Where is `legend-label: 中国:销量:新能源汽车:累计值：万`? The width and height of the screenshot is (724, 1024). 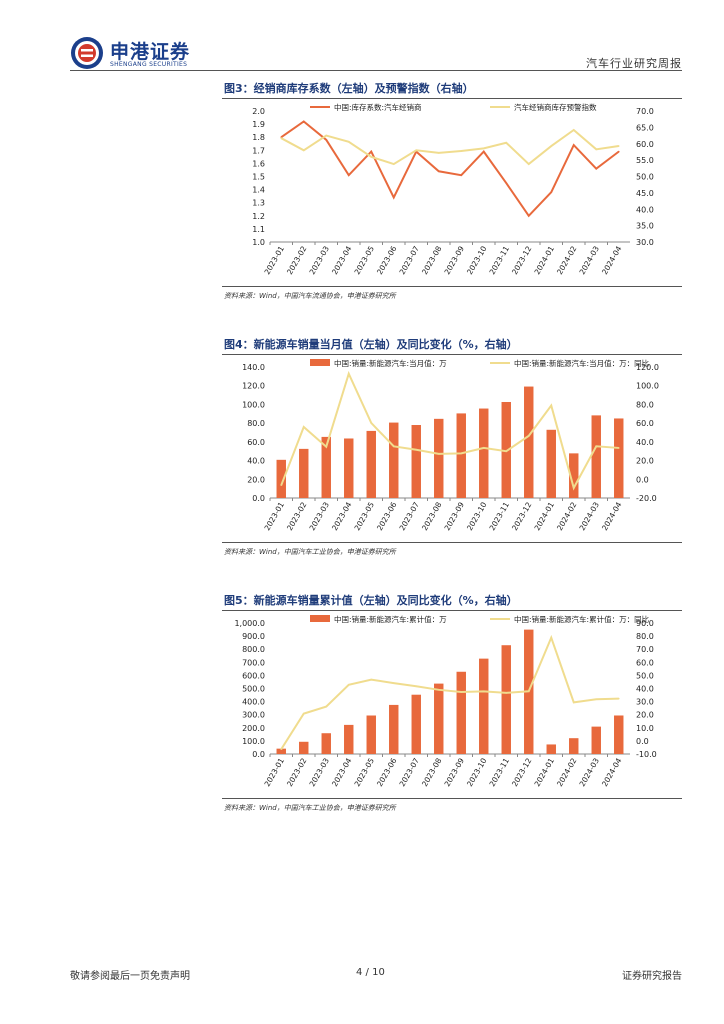
legend-label: 中国:销量:新能源汽车:累计值：万 is located at coordinates (390, 619).